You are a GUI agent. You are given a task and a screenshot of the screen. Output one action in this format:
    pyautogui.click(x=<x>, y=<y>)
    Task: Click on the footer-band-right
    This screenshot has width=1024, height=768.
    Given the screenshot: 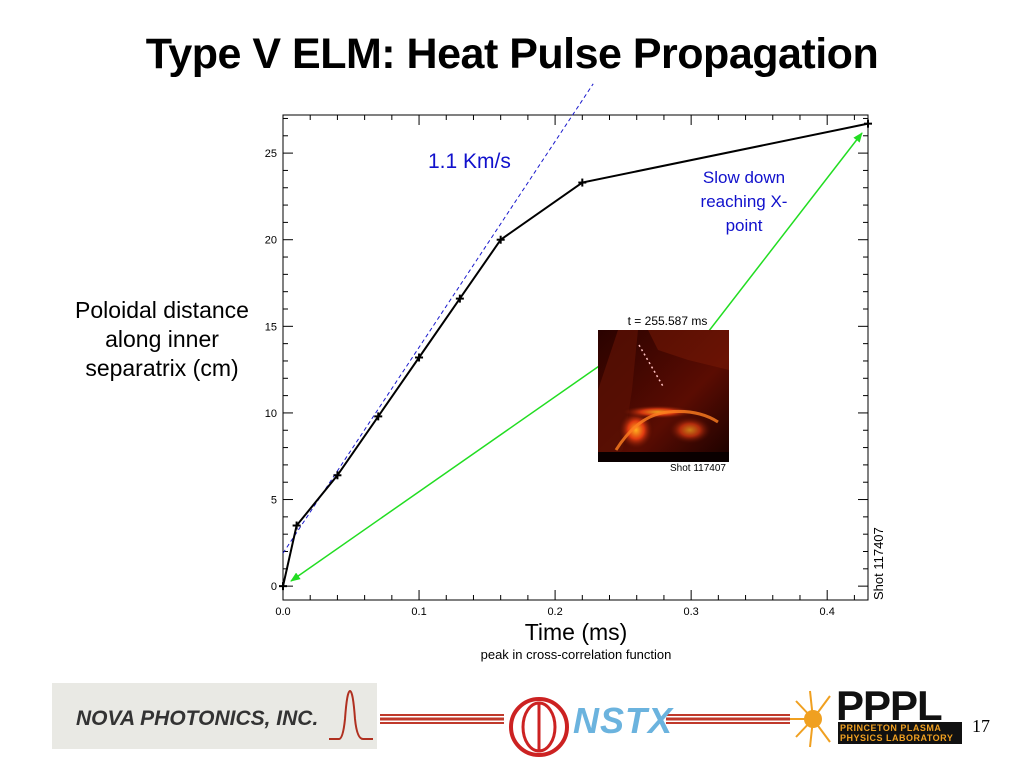 What is the action you would take?
    pyautogui.click(x=728, y=719)
    